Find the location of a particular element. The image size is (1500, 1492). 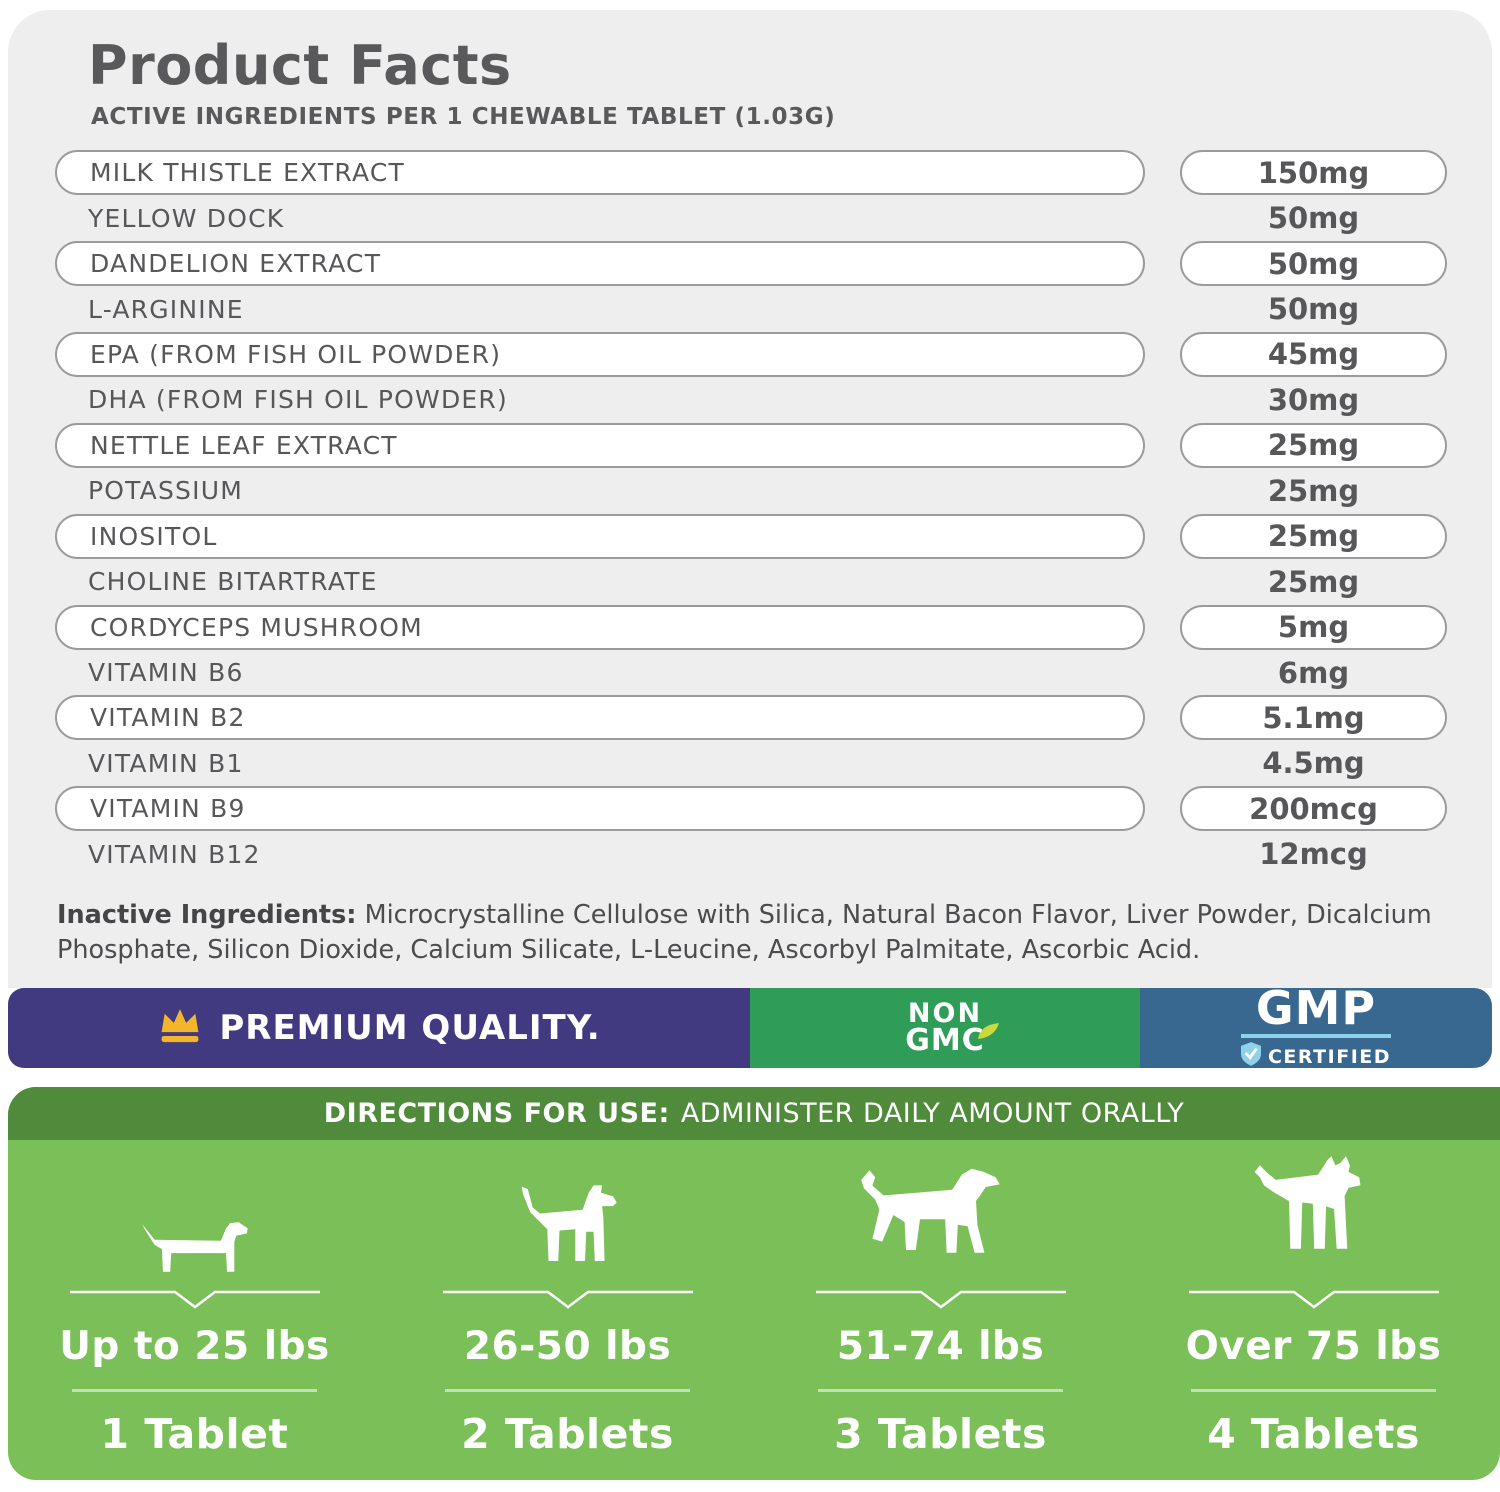

ingredient-name: VITAMIN B9 is located at coordinates (600, 809).